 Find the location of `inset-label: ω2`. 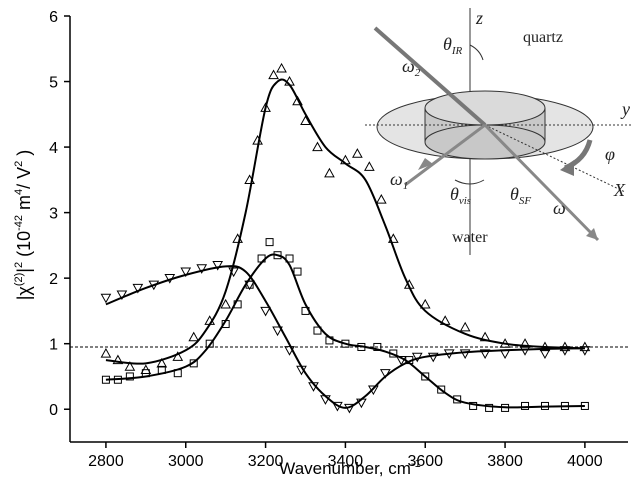

inset-label: ω2 is located at coordinates (411, 67).